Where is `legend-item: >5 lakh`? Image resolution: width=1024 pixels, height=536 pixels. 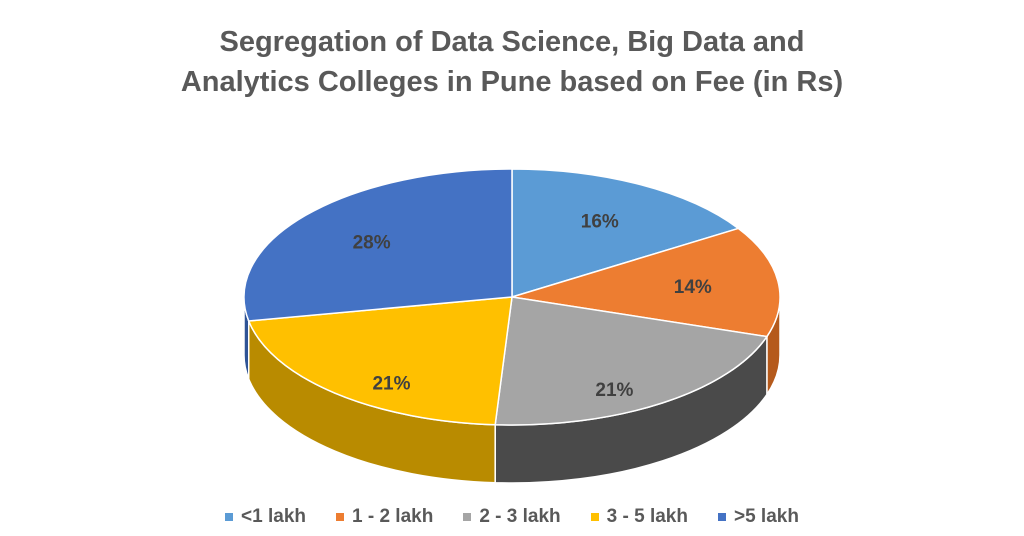
legend-item: >5 lakh is located at coordinates (758, 517).